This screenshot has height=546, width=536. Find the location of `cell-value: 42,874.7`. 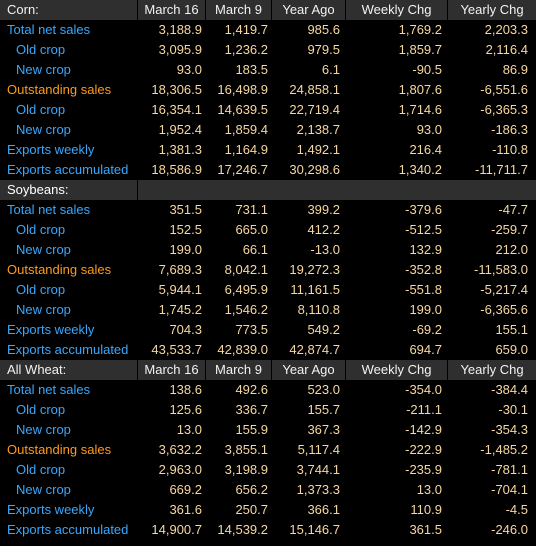

cell-value: 42,874.7 is located at coordinates (314, 349).